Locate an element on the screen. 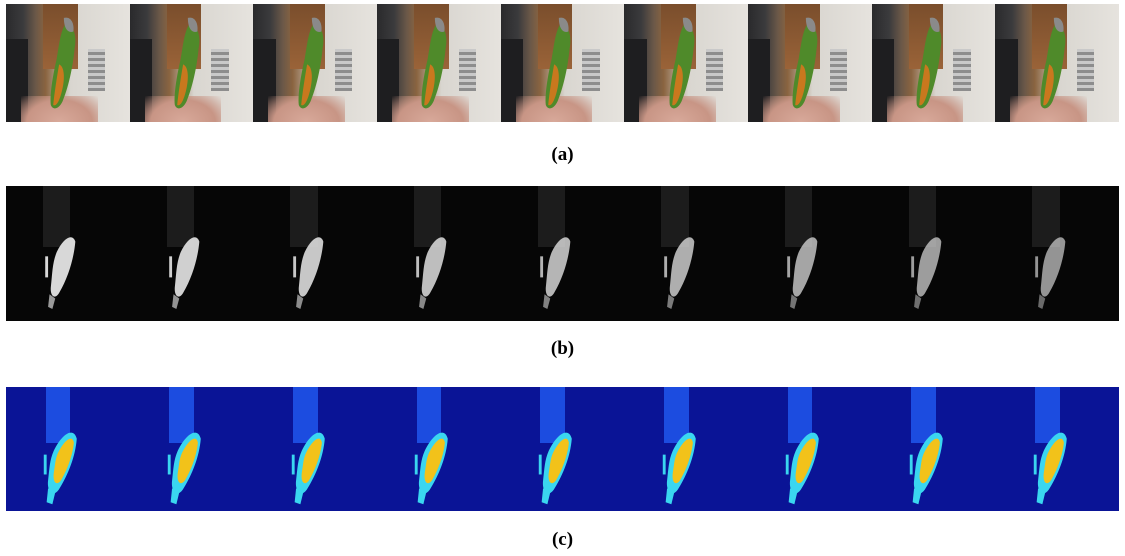 Image resolution: width=1125 pixels, height=556 pixels. caption-c: (c) is located at coordinates (562, 539).